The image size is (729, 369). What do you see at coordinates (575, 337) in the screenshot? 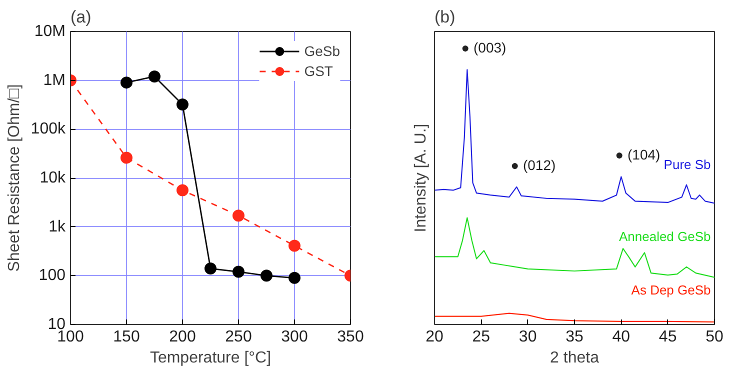
I see `x-tick-label: 35` at bounding box center [575, 337].